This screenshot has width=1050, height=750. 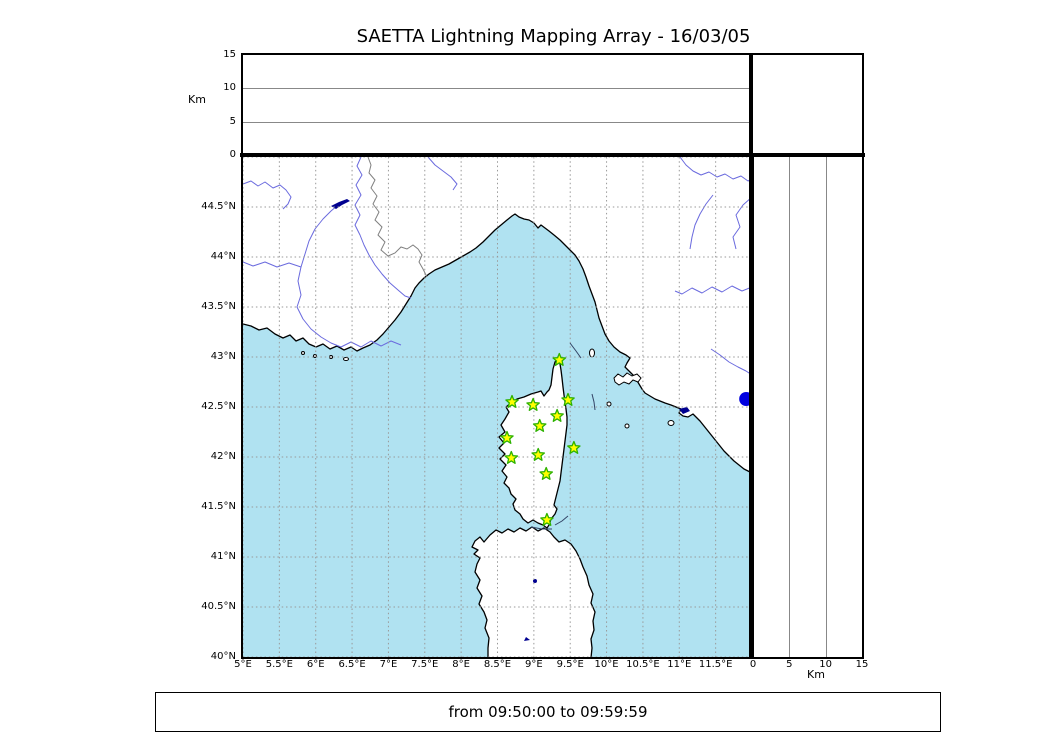 I want to click on altitude-tick-label-left: 5, so click(x=232, y=121).